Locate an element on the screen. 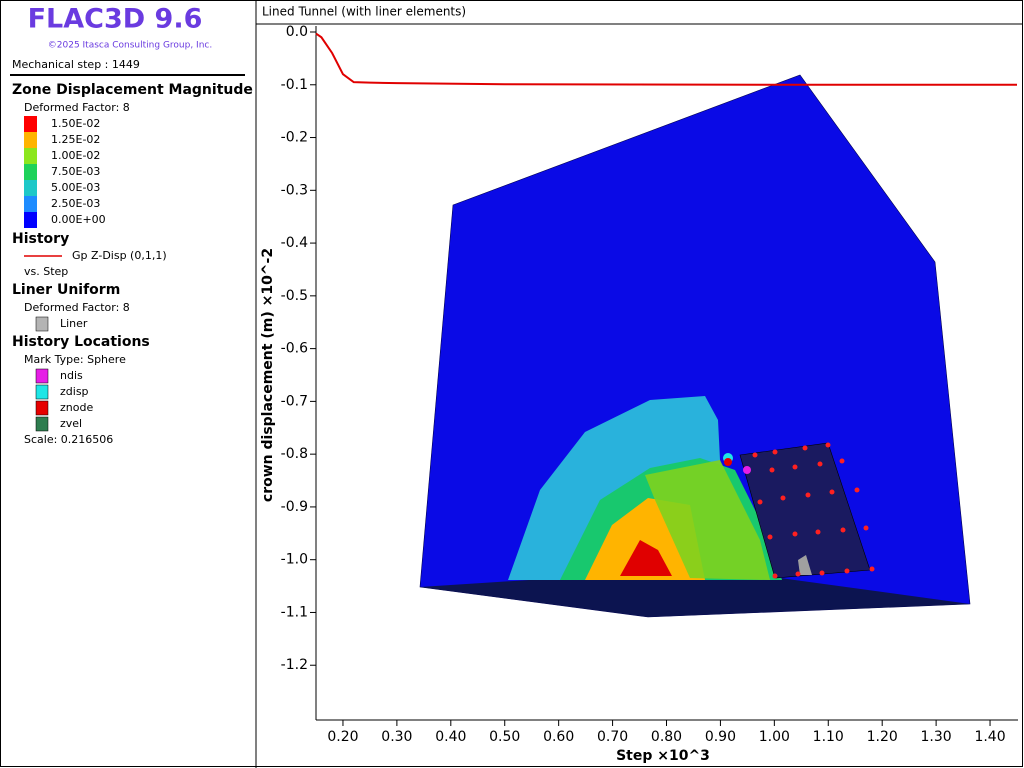  x-tick-label: 0.50 is located at coordinates (504, 737).